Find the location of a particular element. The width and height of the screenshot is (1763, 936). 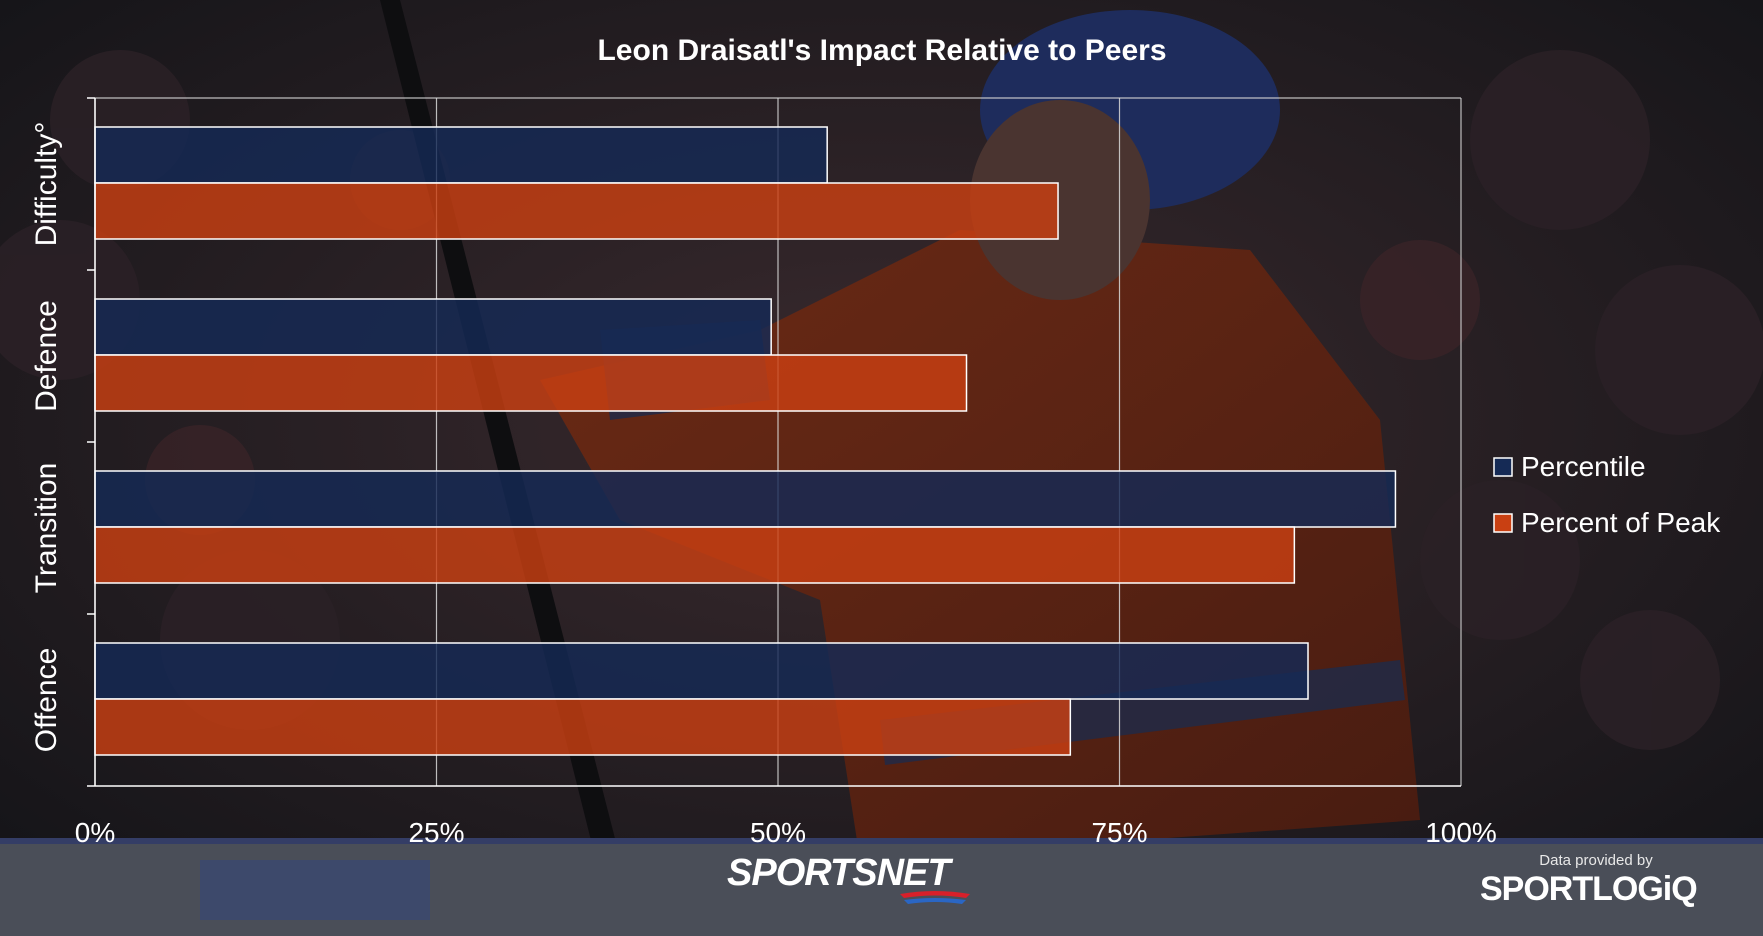

legend: Percentile Percent of Peak is located at coordinates (1607, 494).